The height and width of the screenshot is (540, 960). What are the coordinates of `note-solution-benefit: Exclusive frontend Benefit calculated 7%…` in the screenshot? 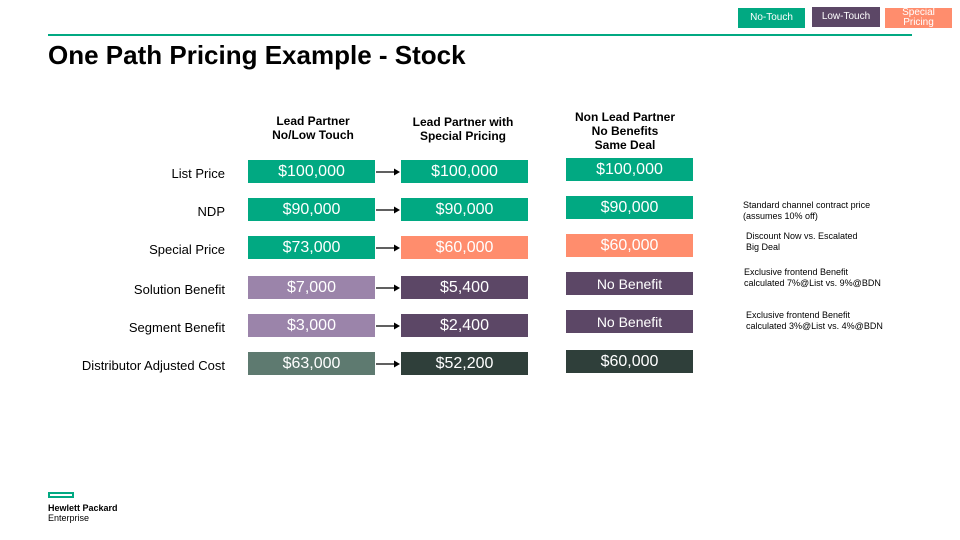 It's located at (812, 278).